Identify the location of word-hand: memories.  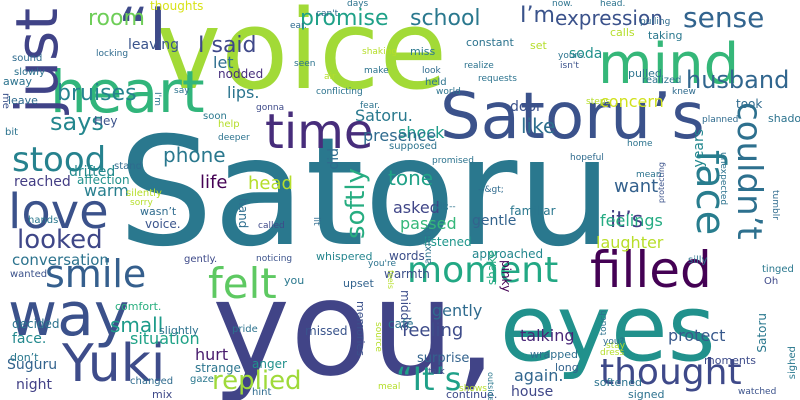
(360, 329).